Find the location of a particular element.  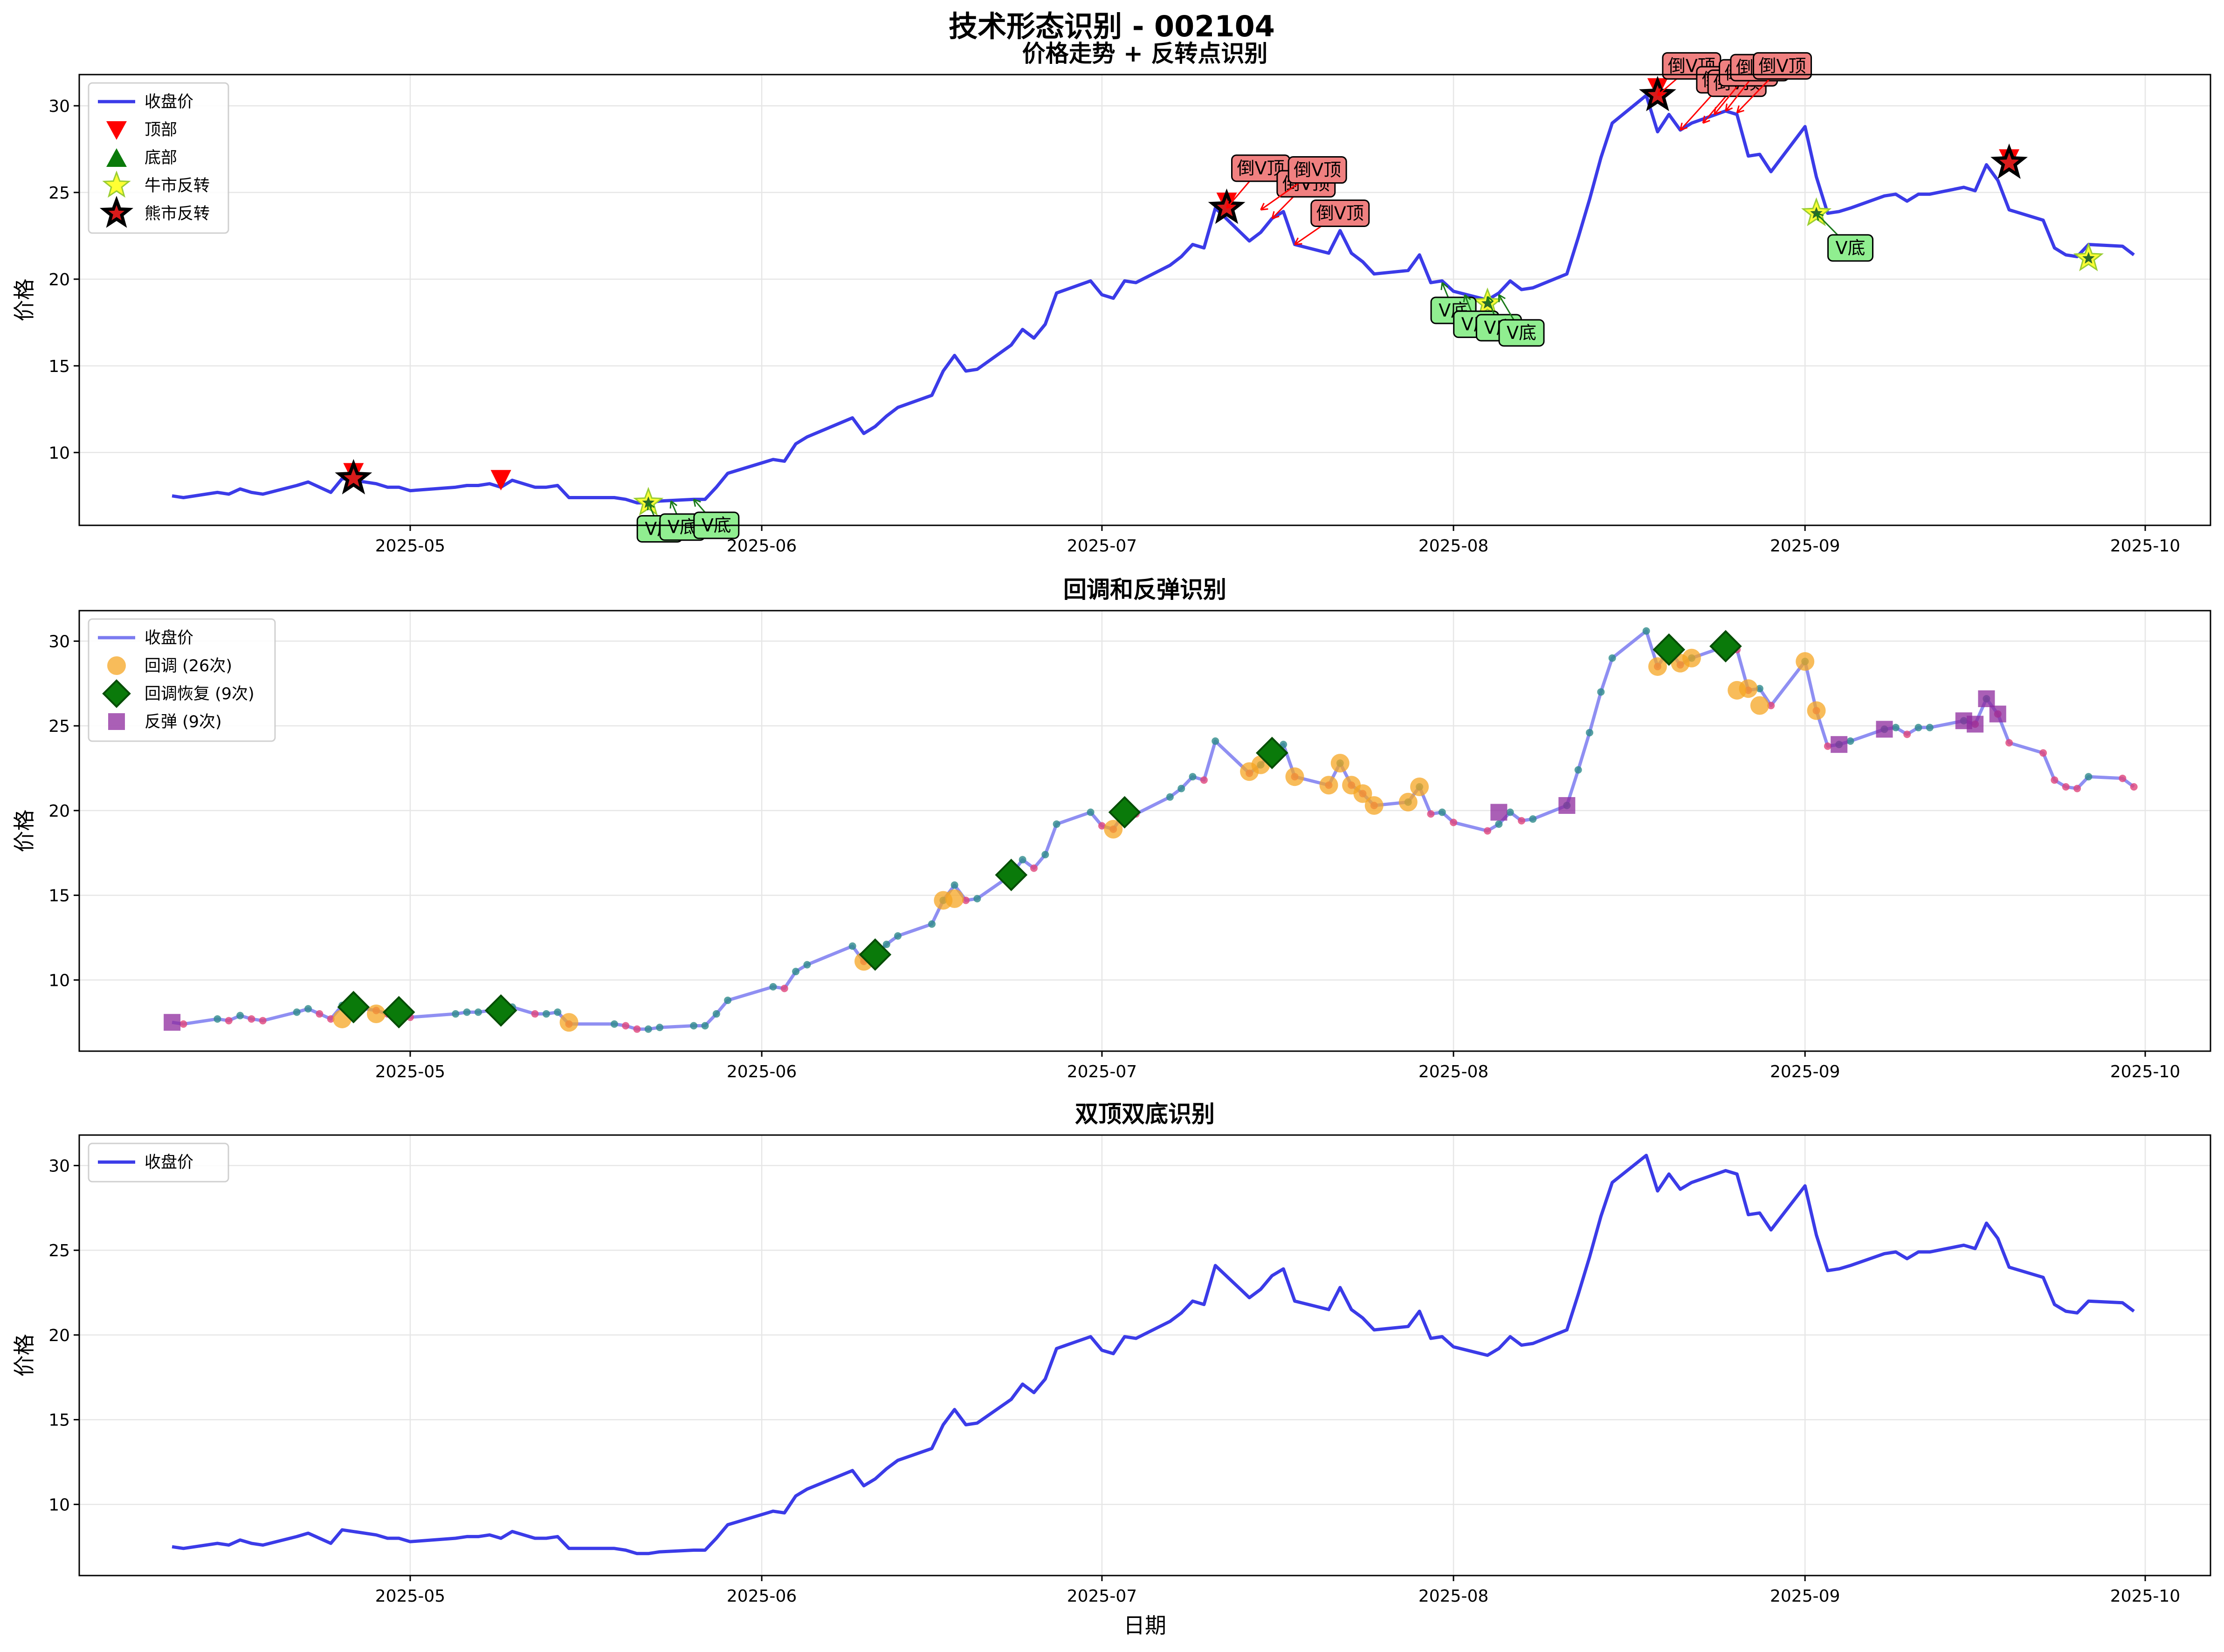

y-tick-label: 30 is located at coordinates (59, 641).